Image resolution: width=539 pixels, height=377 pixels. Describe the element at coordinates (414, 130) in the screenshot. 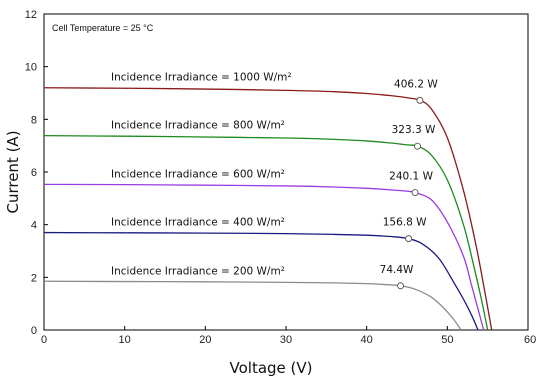

I see `power-label: 323.3 W` at that location.